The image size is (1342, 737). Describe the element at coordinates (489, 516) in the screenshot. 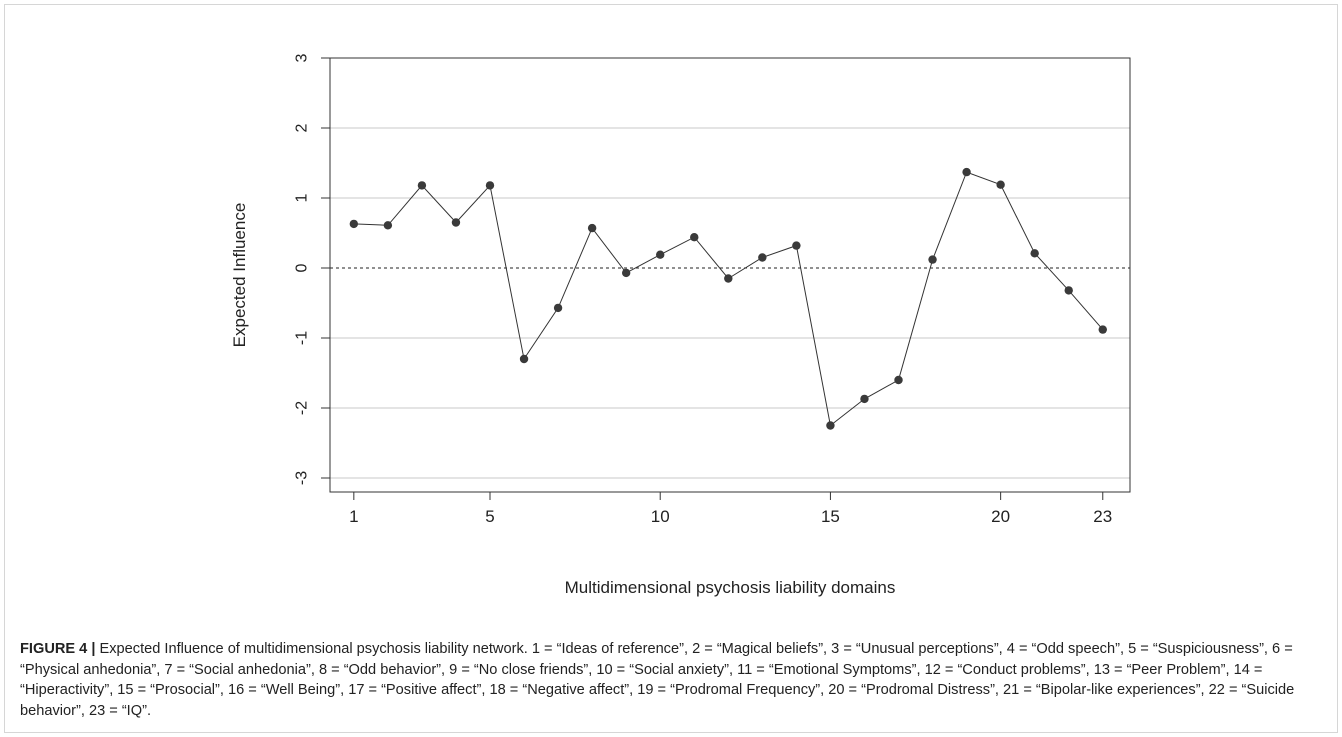

I see `x-tick-label: 5` at that location.